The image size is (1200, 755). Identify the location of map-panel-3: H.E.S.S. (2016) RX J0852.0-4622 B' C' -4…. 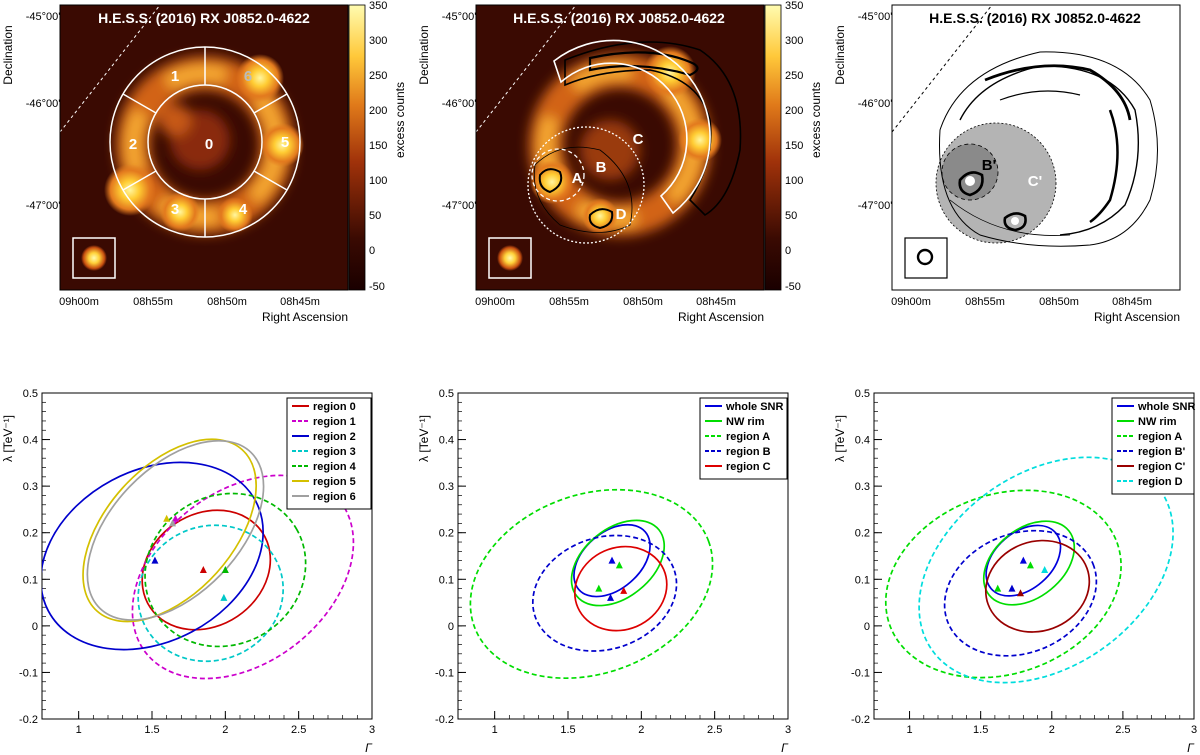
(1007, 164).